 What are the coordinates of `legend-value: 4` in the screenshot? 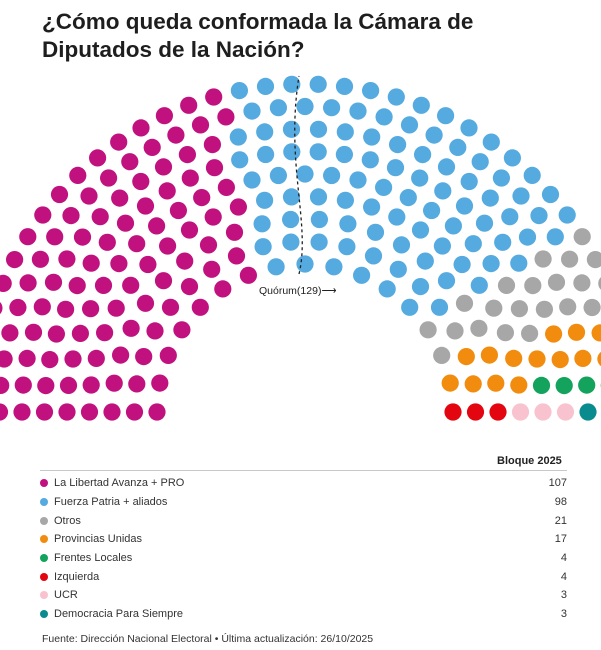 It's located at (563, 576).